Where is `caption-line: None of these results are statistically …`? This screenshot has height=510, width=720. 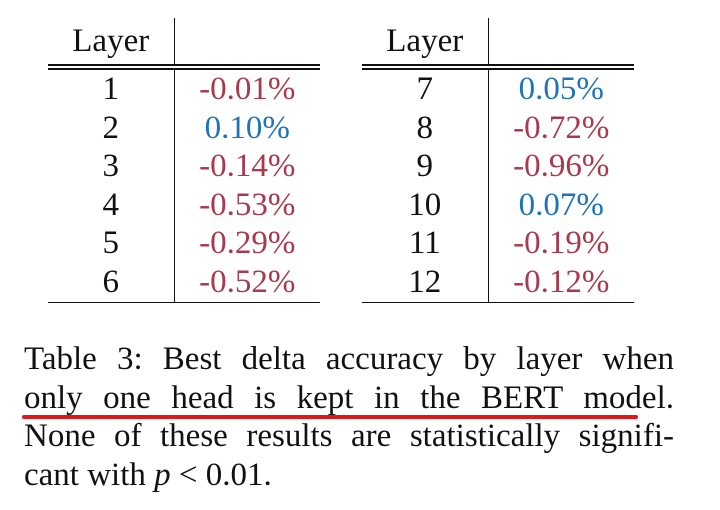
caption-line: None of these results are statistically … is located at coordinates (349, 436).